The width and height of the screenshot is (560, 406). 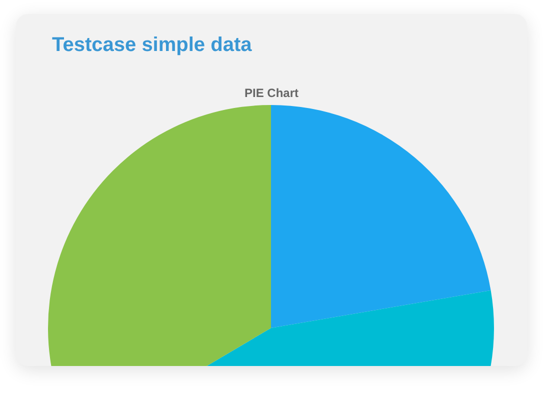 What do you see at coordinates (152, 45) in the screenshot?
I see `chart-title: Testcase simple data` at bounding box center [152, 45].